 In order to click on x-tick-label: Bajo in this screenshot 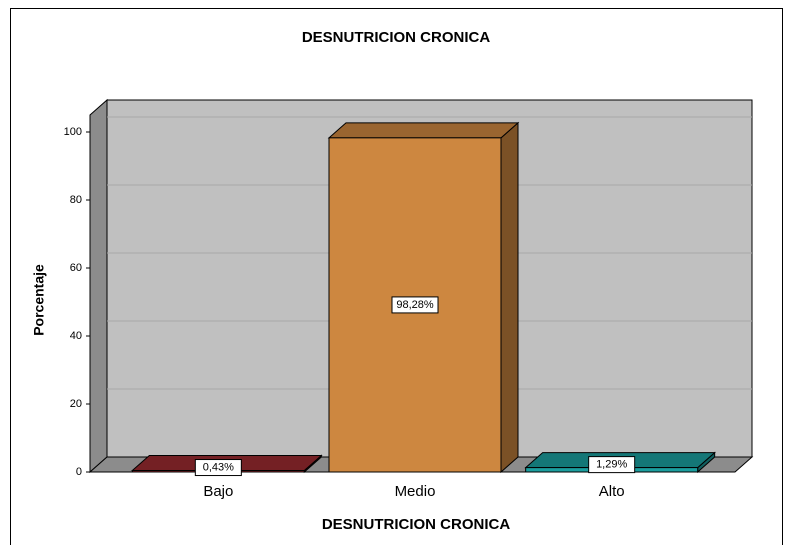, I will do `click(218, 491)`.